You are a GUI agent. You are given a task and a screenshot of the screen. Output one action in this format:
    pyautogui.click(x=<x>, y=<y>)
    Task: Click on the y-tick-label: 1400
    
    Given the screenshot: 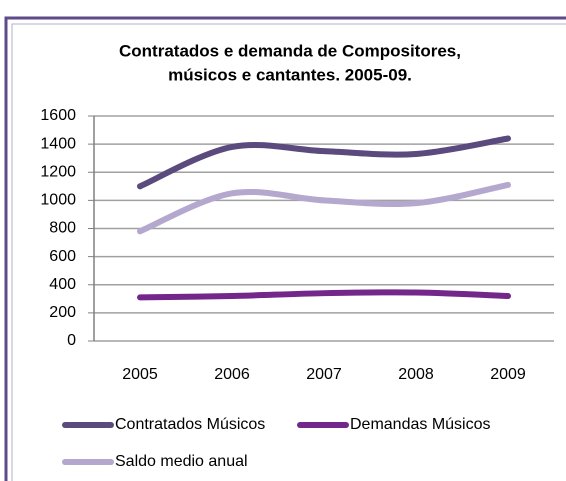 What is the action you would take?
    pyautogui.click(x=58, y=143)
    